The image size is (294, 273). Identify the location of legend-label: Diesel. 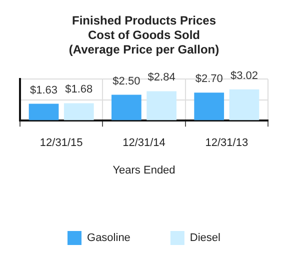
(205, 238).